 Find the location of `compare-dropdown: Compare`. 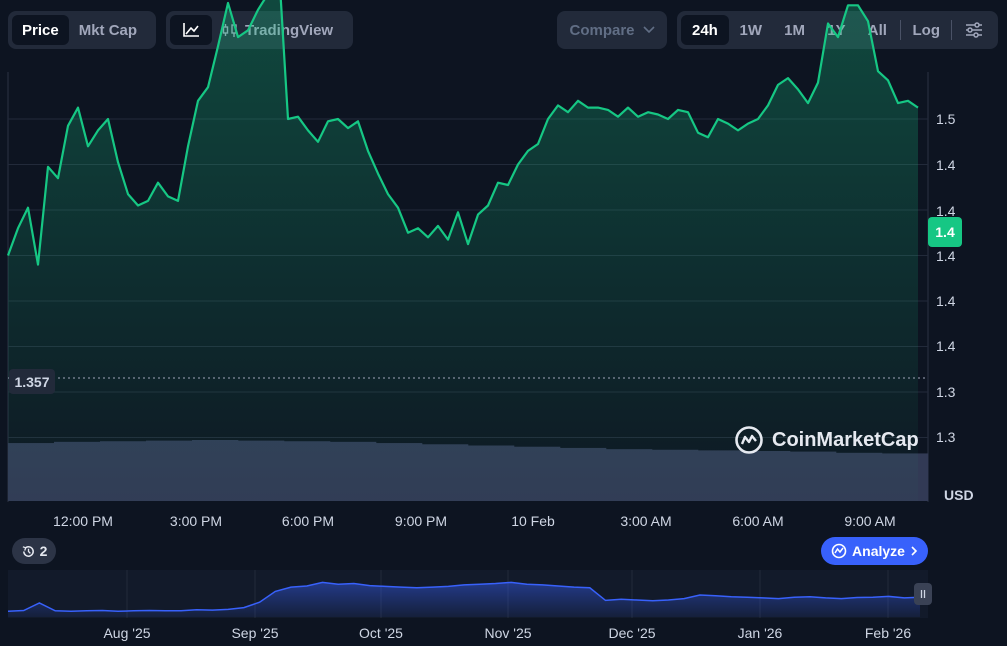

compare-dropdown: Compare is located at coordinates (612, 30).